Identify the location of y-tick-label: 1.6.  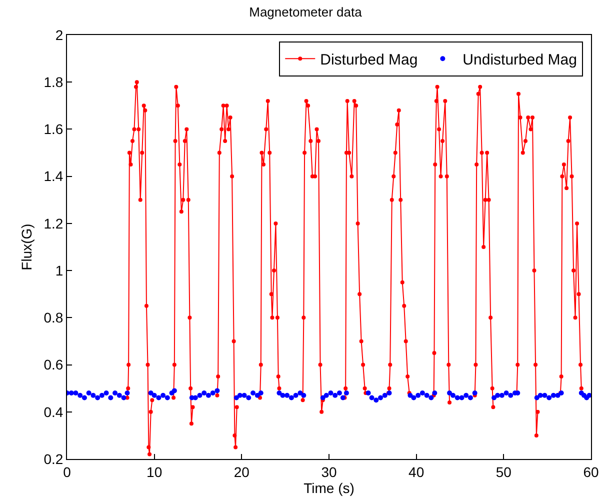
(54, 129).